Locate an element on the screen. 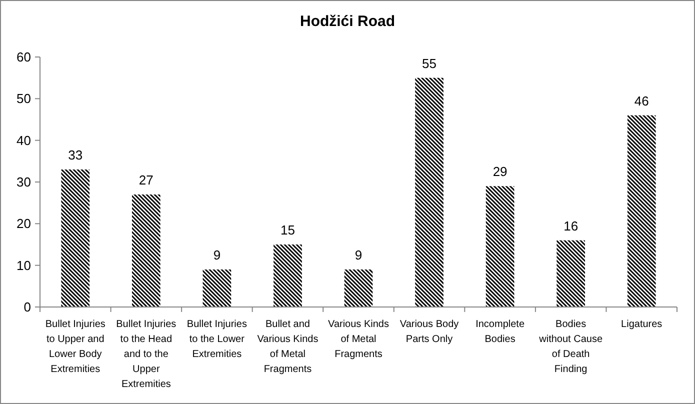  x-tick-label: Incomplete Bodies is located at coordinates (500, 332).